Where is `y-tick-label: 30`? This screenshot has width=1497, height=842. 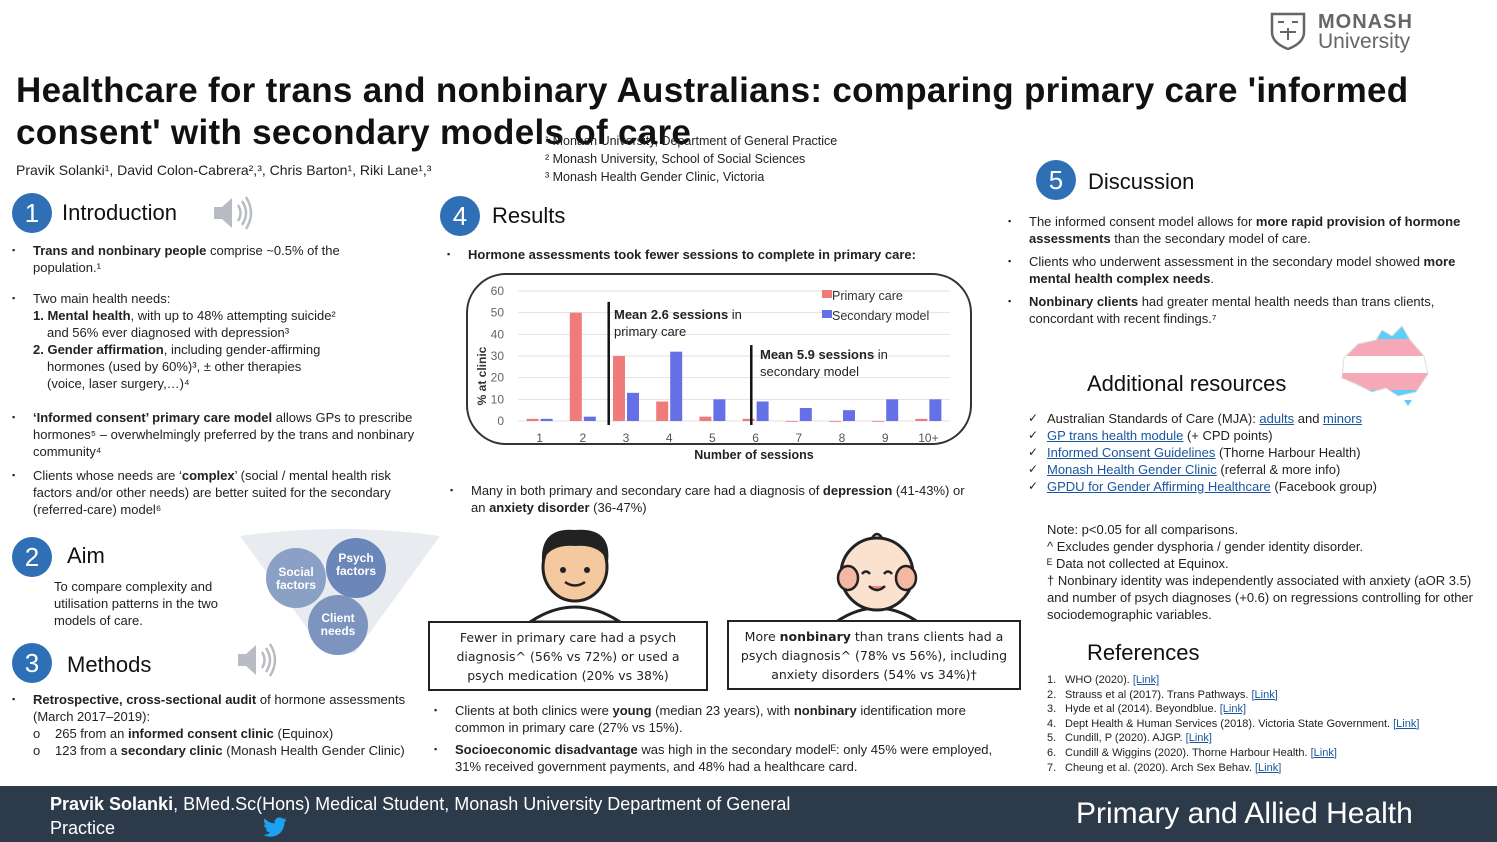 y-tick-label: 30 is located at coordinates (498, 356).